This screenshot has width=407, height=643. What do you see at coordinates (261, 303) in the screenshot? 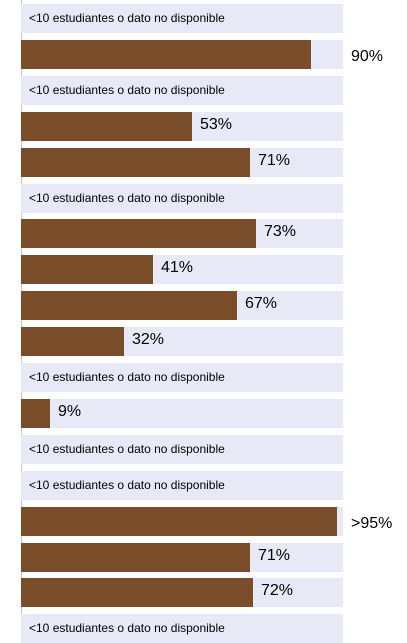
I see `value-label: 67%` at bounding box center [261, 303].